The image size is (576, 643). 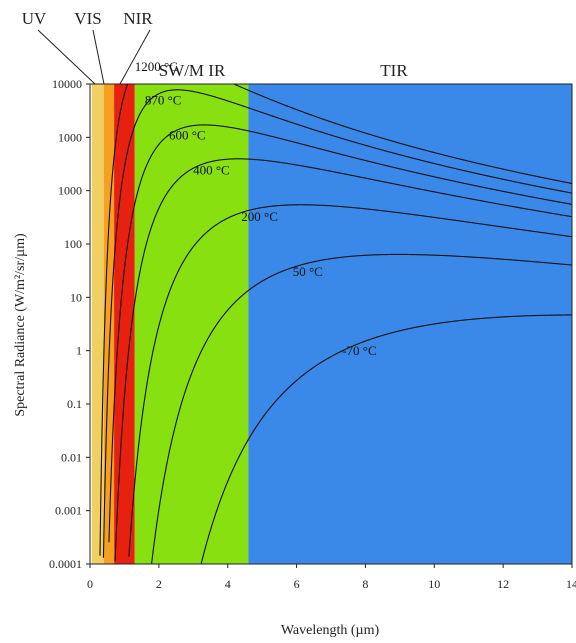 I want to click on x-tick-label: 14, so click(x=571, y=584).